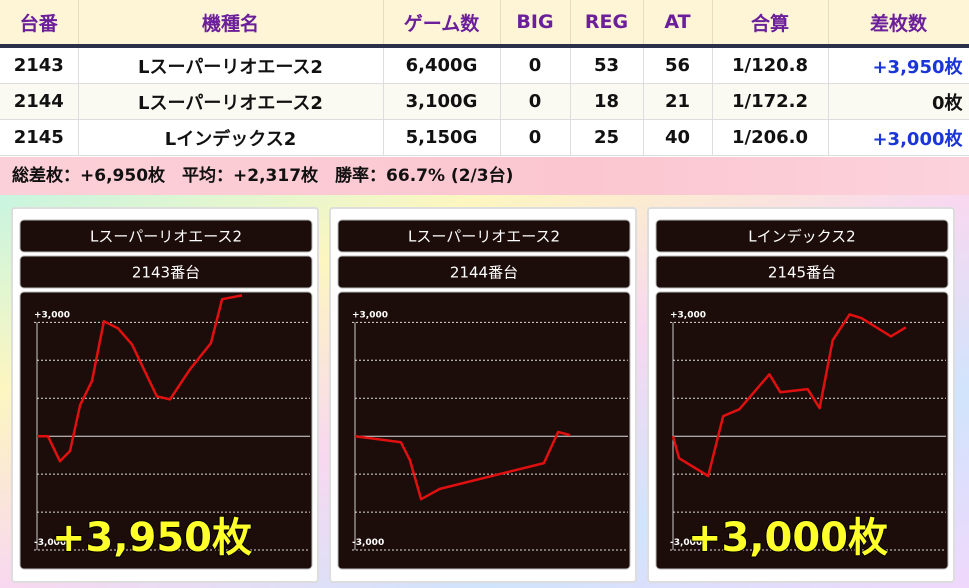 This screenshot has height=588, width=969. I want to click on summary: 総差枚：+6,950枚 平均：+2,317枚 勝率：66.7% (2/3台), so click(484, 176).